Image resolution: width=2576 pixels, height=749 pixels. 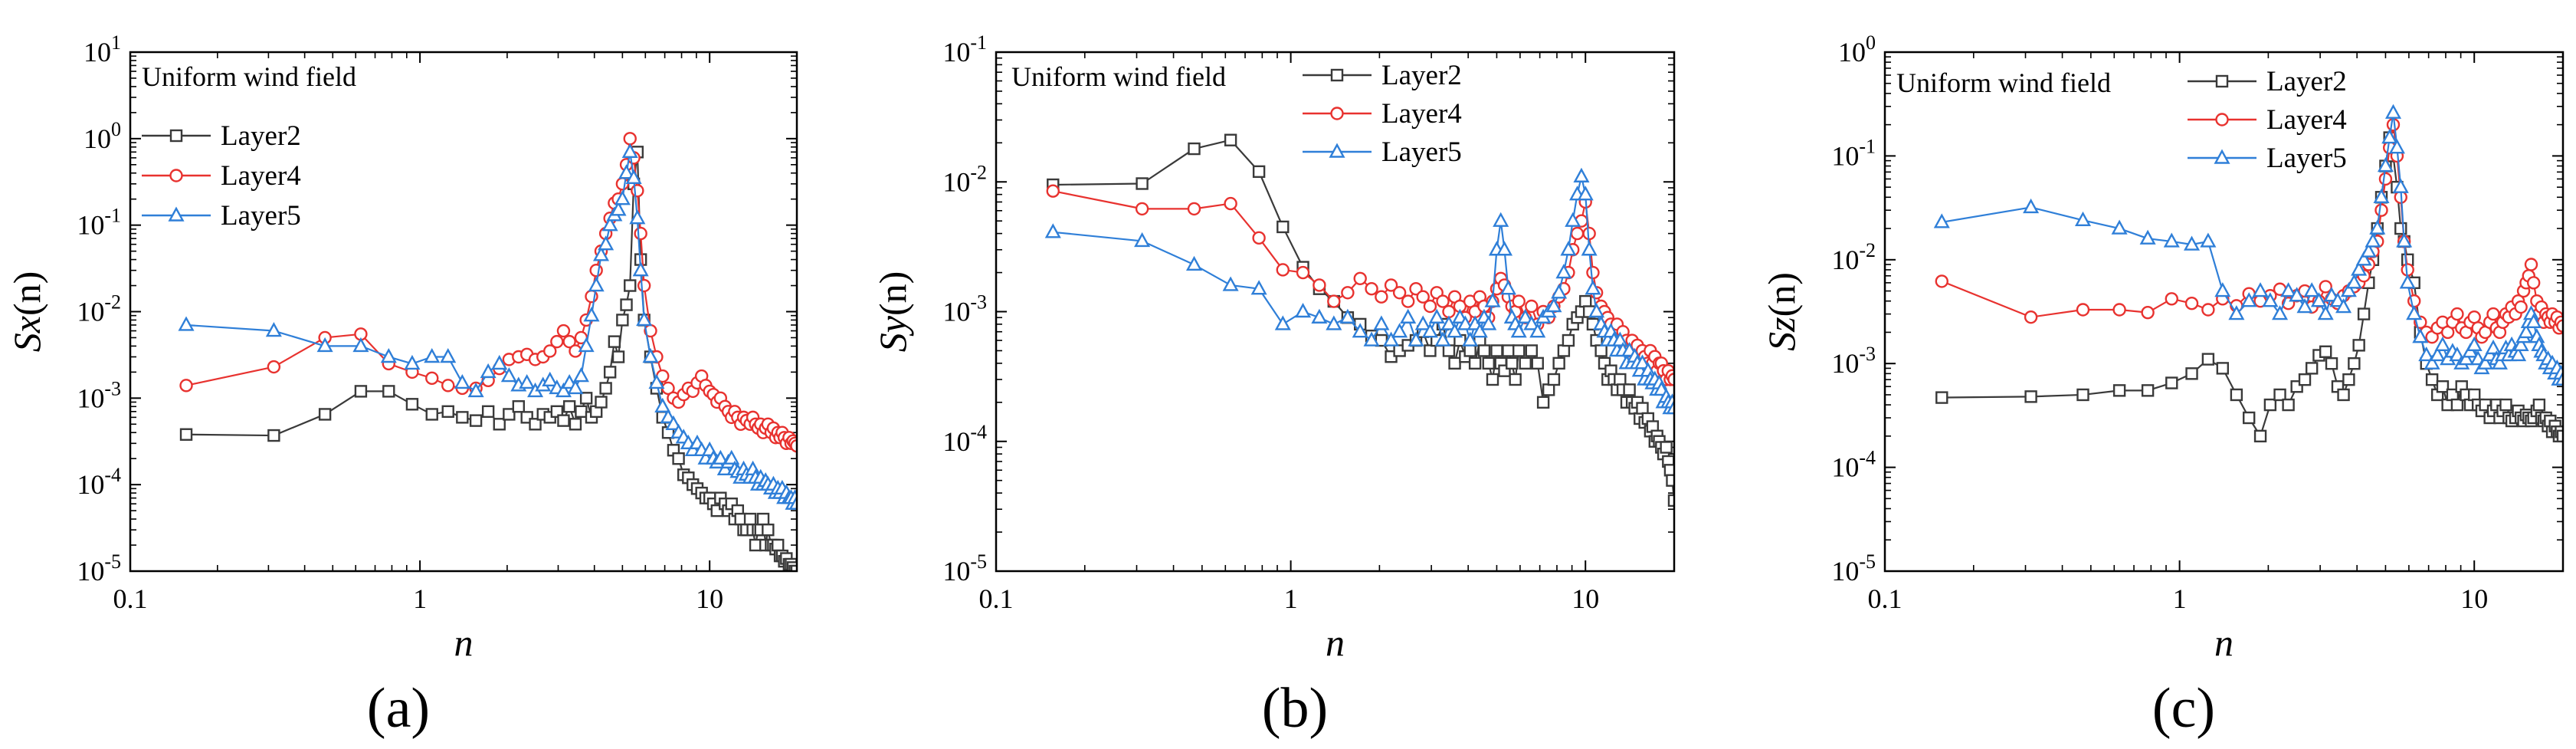 I want to click on y-axis-label: Sy(n), so click(x=893, y=312).